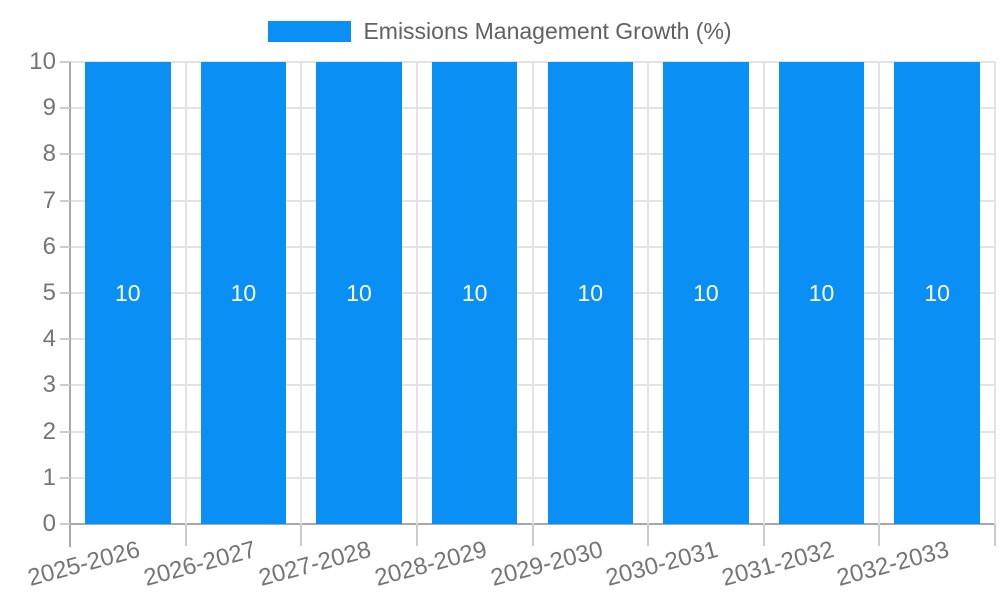  I want to click on x-tick-label: 2026-2027, so click(199, 564).